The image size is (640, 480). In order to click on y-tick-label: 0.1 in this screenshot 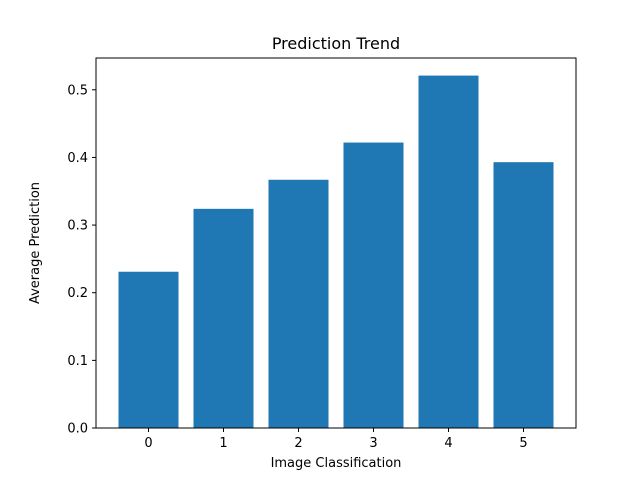, I will do `click(77, 361)`.